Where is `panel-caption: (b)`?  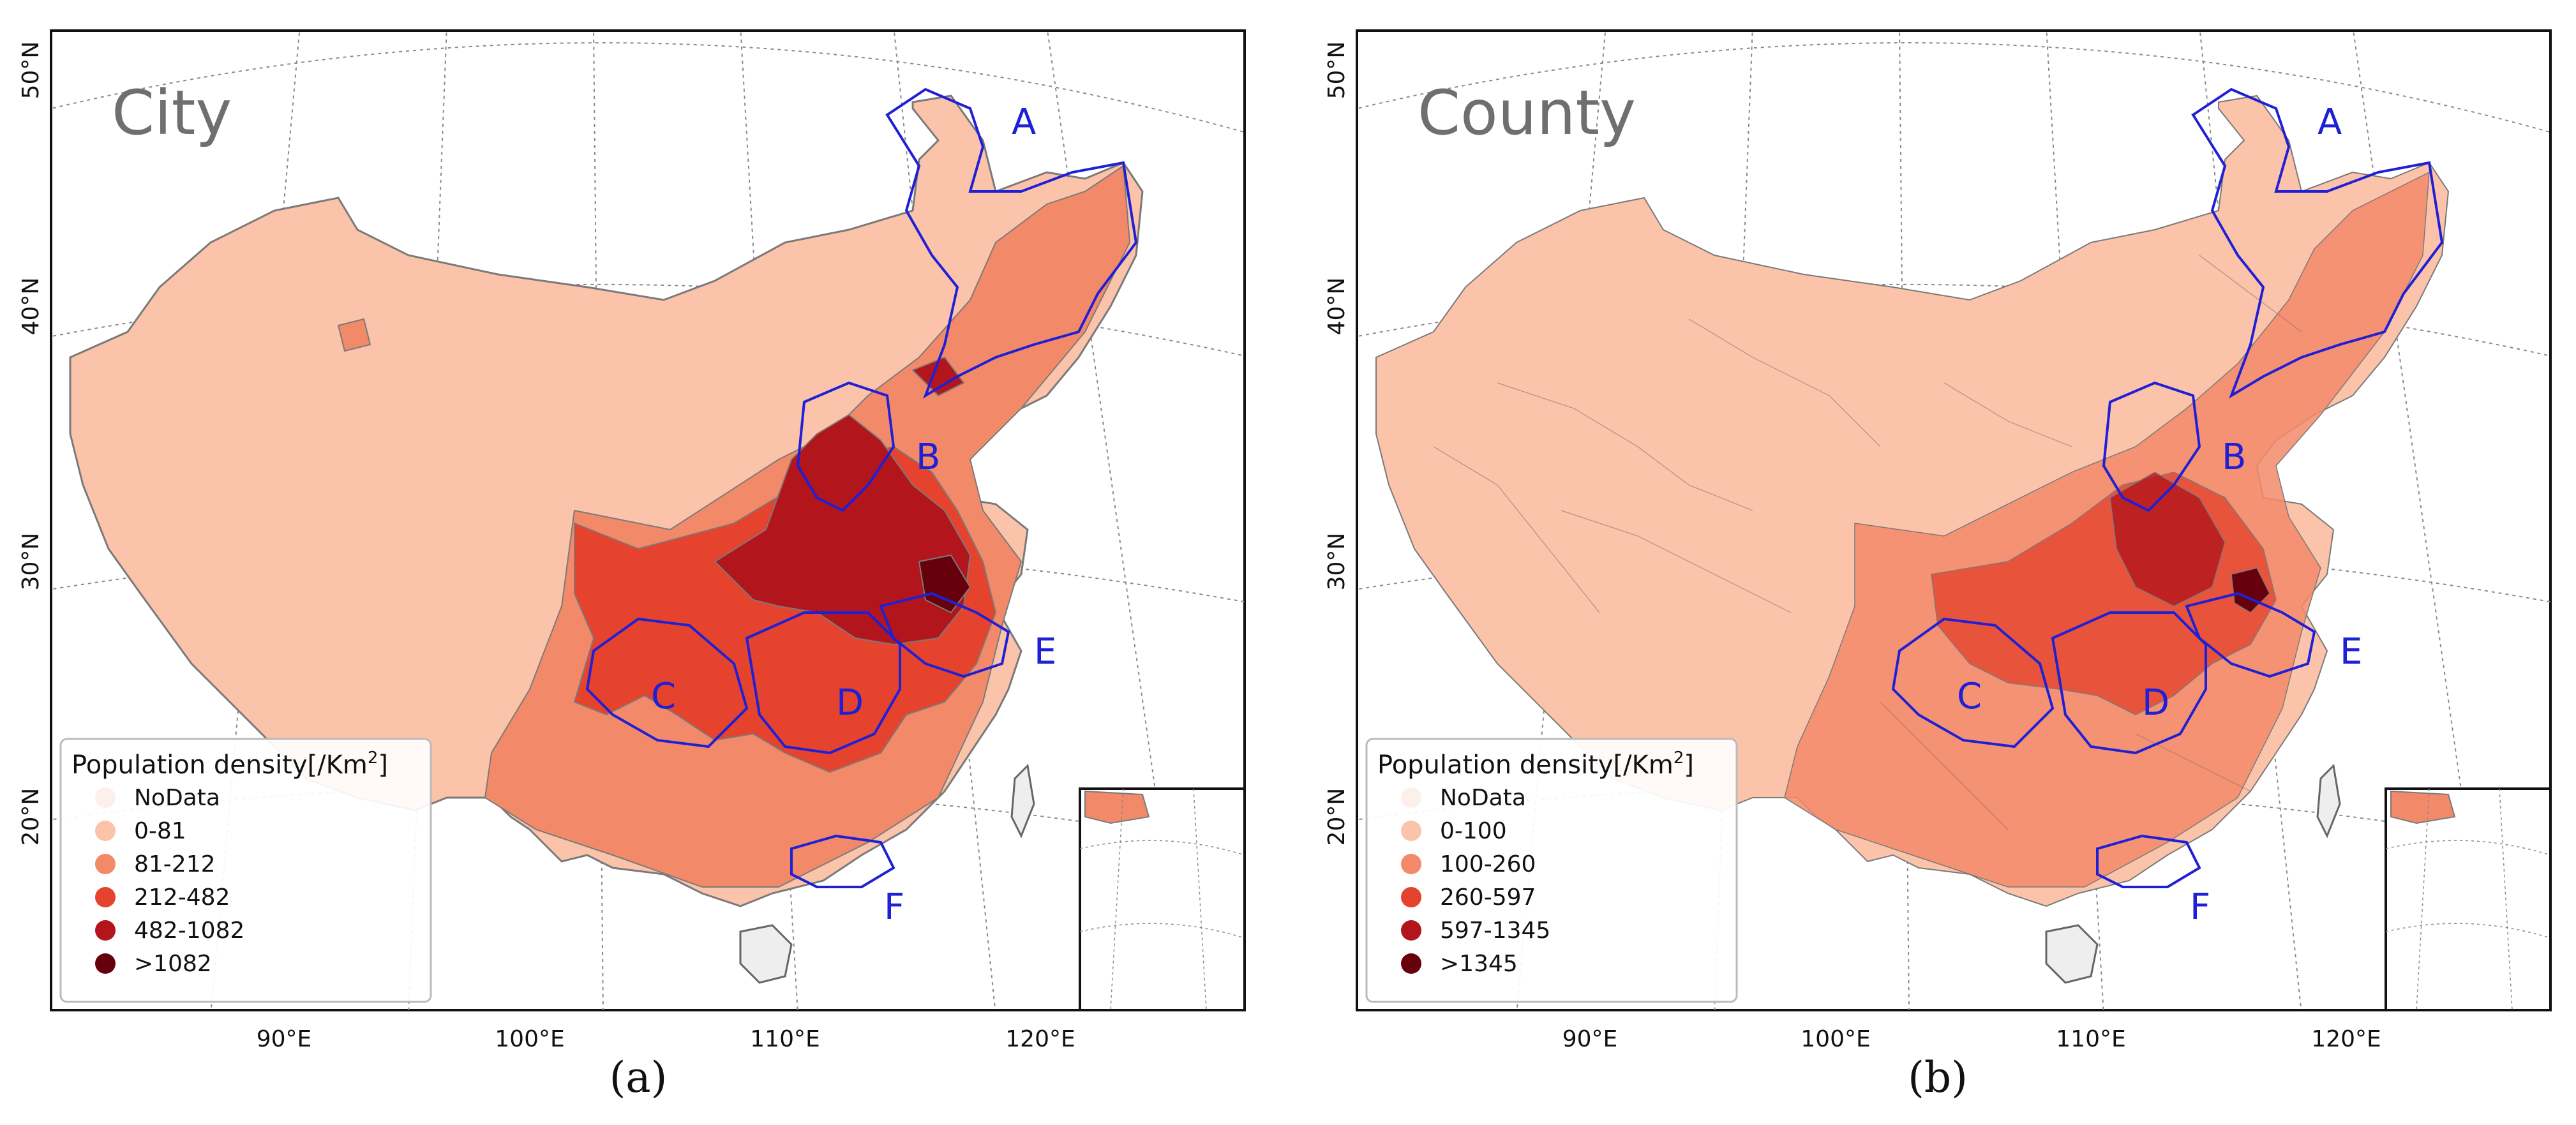
panel-caption: (b) is located at coordinates (1938, 1078).